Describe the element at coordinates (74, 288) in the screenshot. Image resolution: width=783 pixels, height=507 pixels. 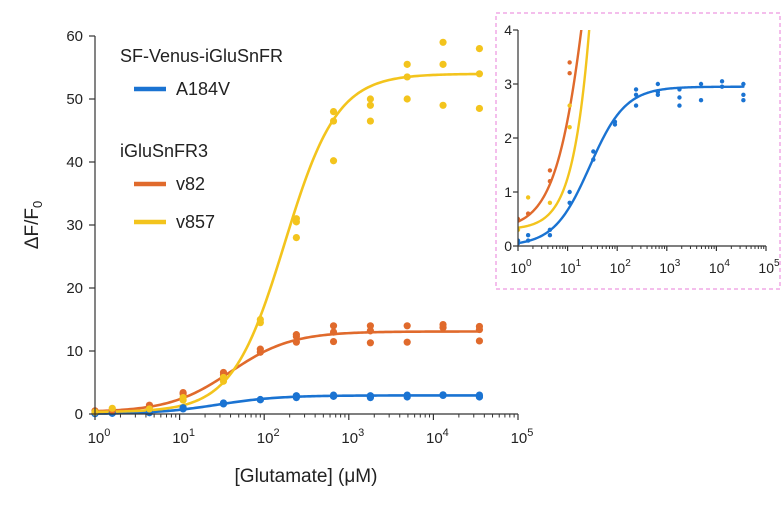
I see `y-tick-label: 20` at that location.